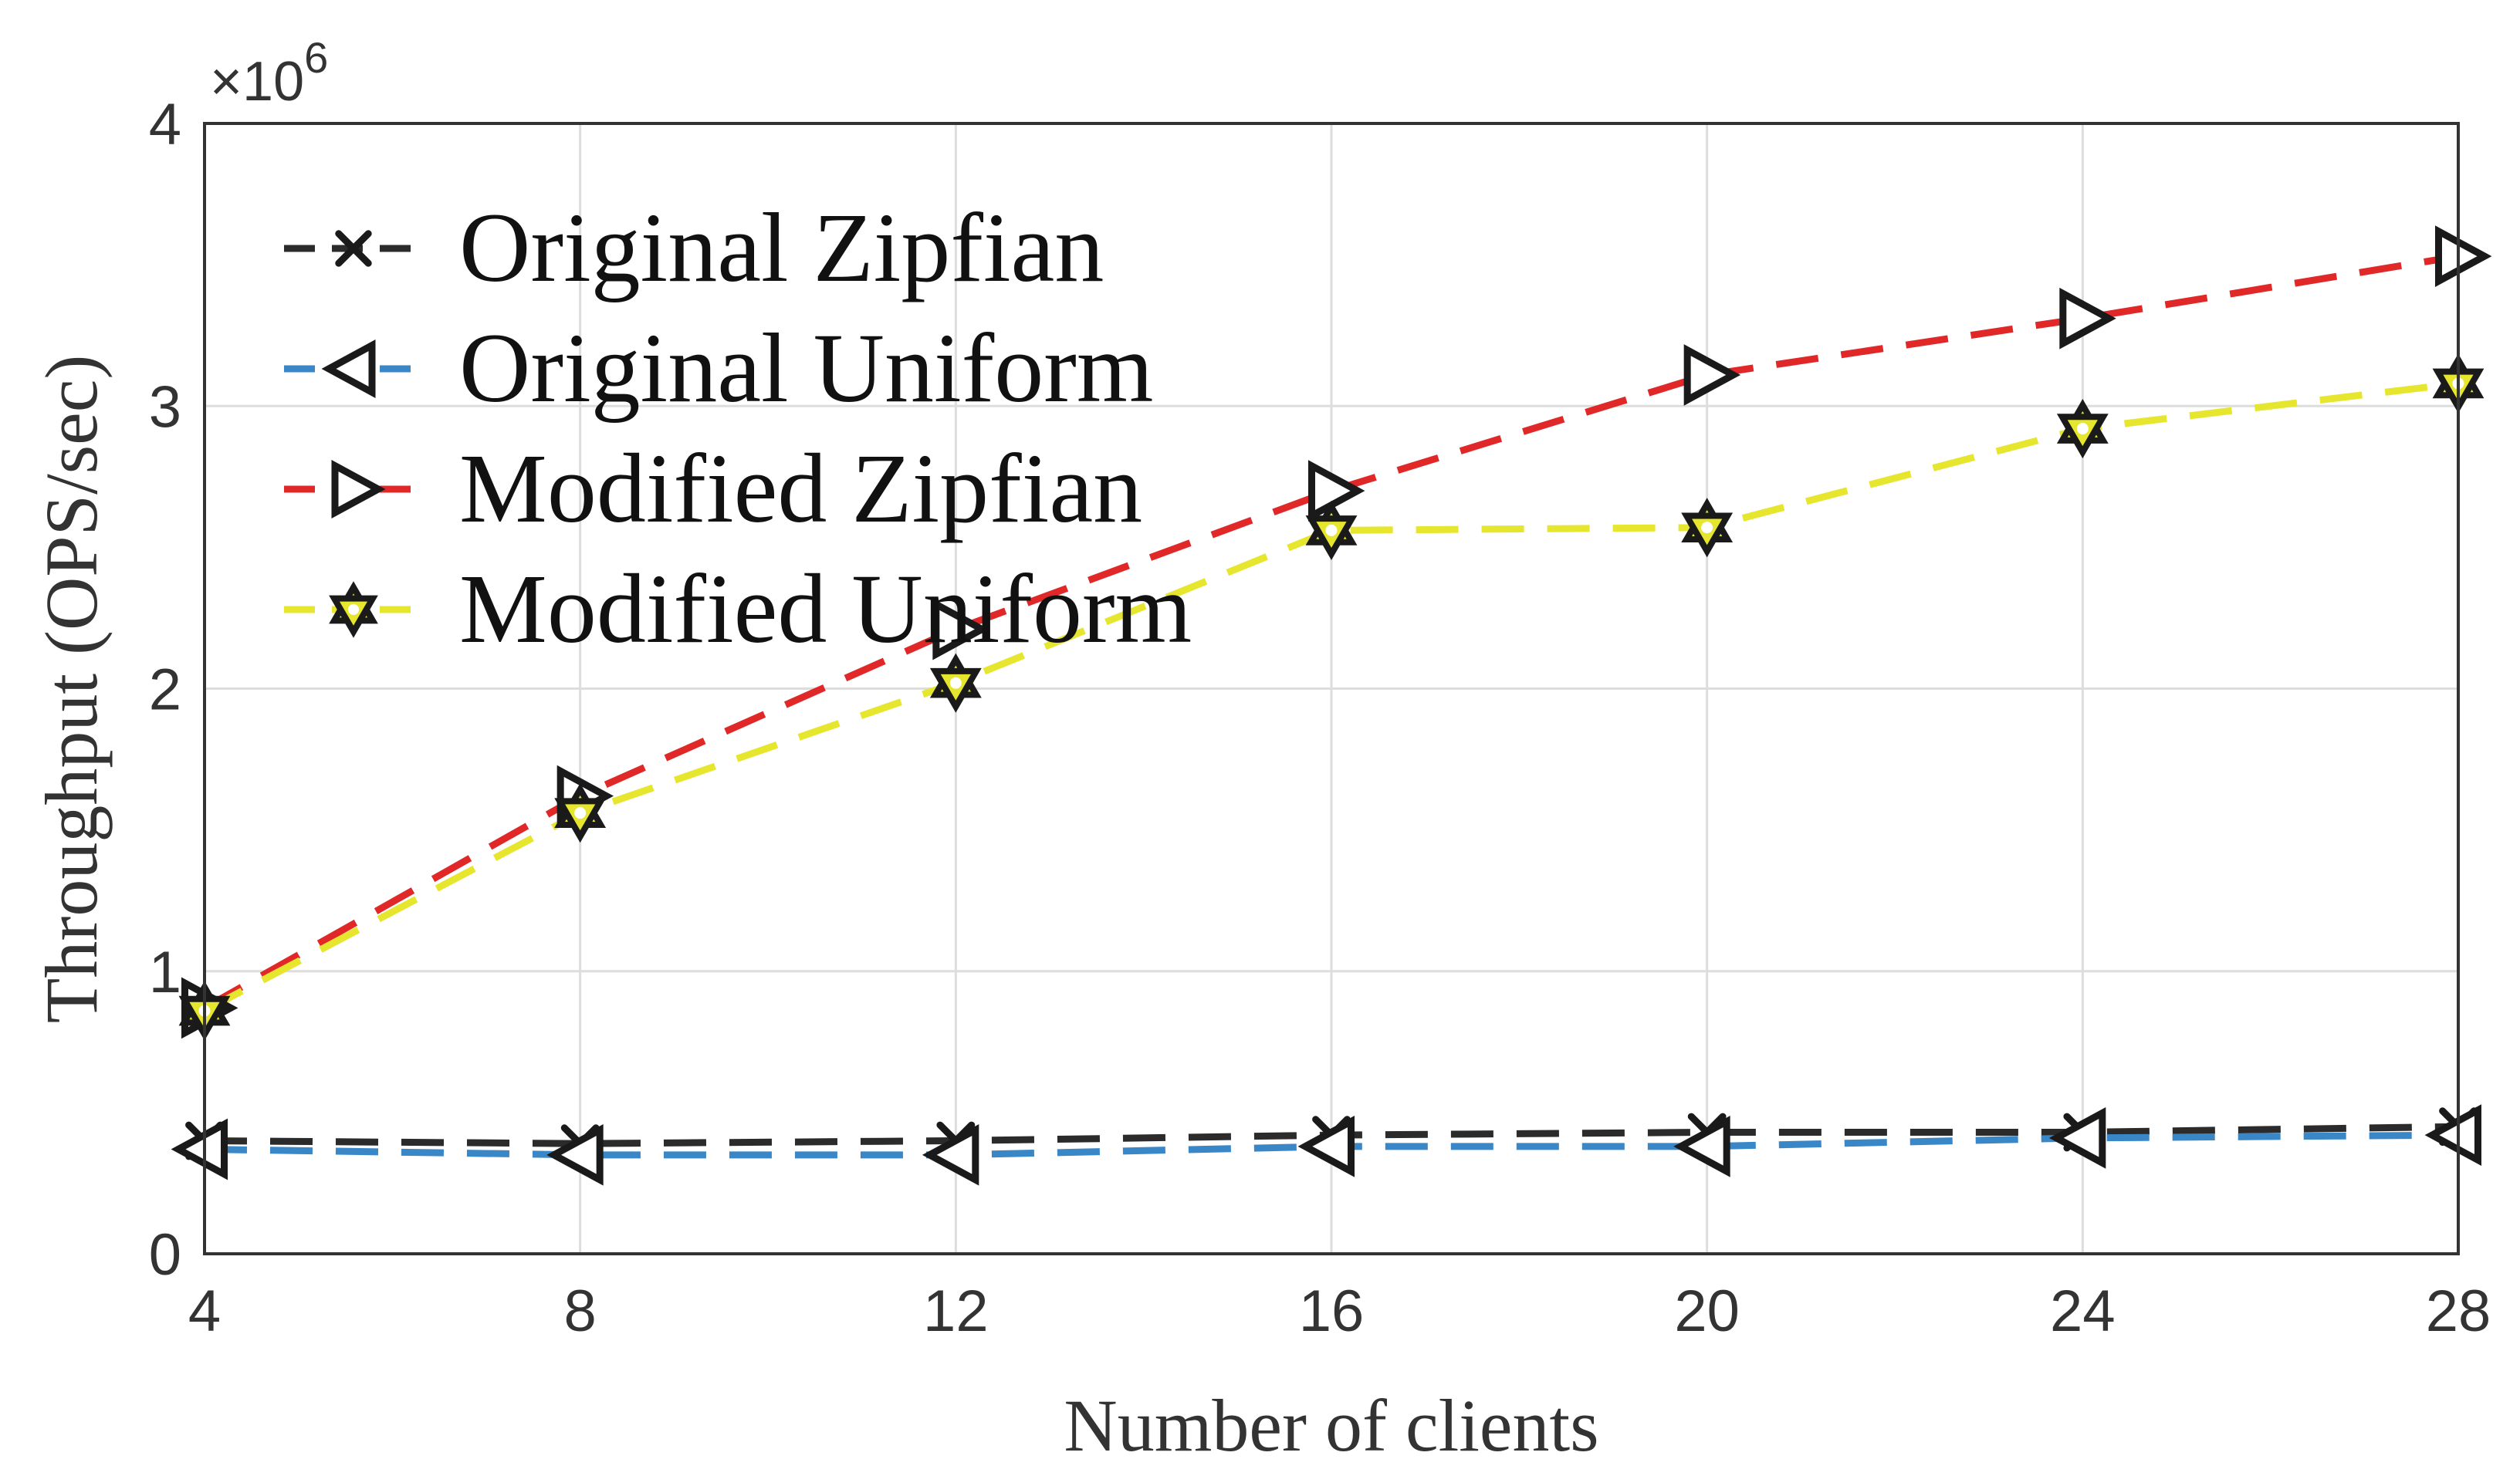 This screenshot has height=1476, width=2520. Describe the element at coordinates (316, 58) in the screenshot. I see `y-multiplier-exponent: 6` at that location.